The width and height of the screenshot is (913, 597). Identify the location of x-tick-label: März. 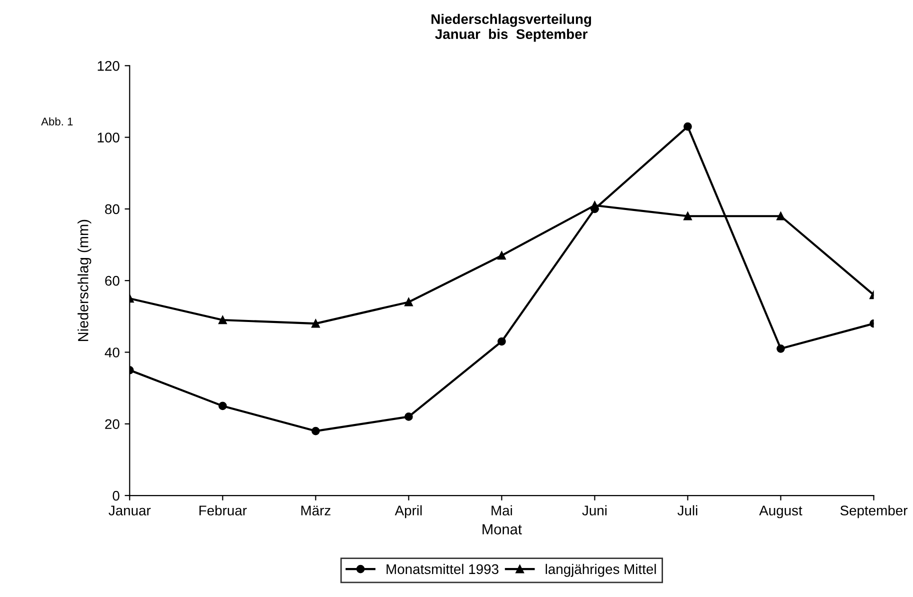
(315, 511).